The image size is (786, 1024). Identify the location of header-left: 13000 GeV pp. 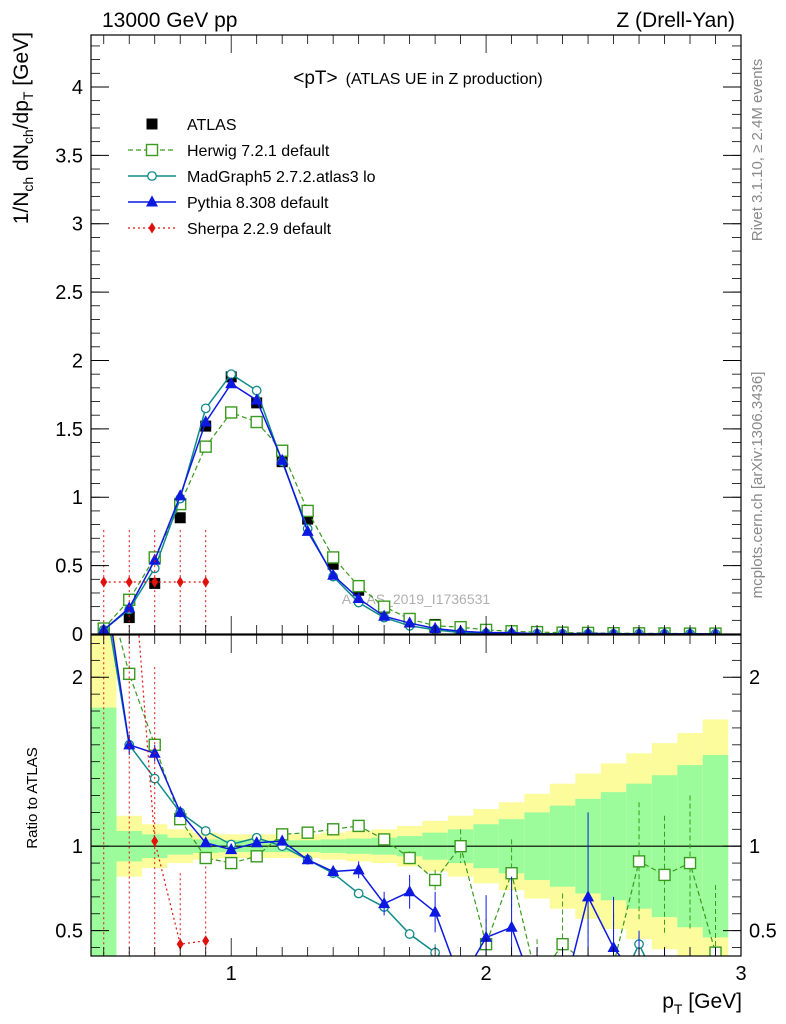
(169, 20).